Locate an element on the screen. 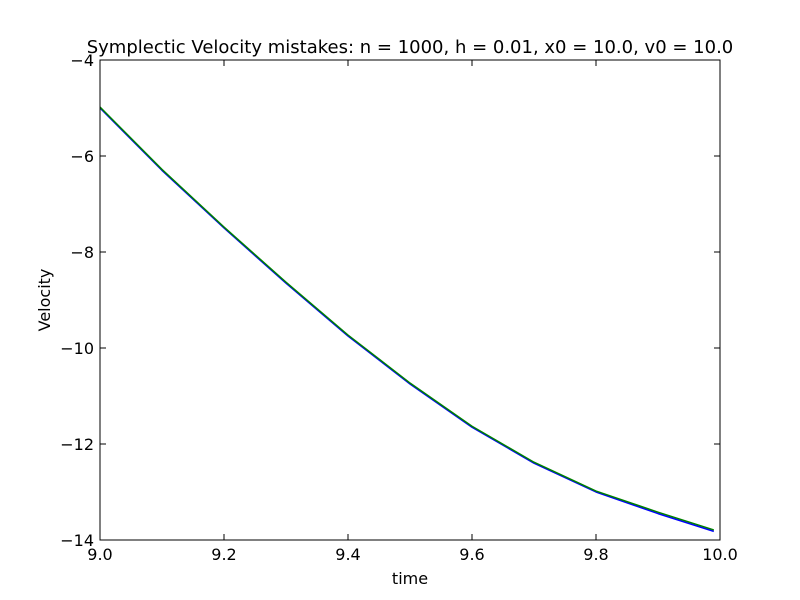 The height and width of the screenshot is (600, 800). y-tick-label: −8 is located at coordinates (82, 252).